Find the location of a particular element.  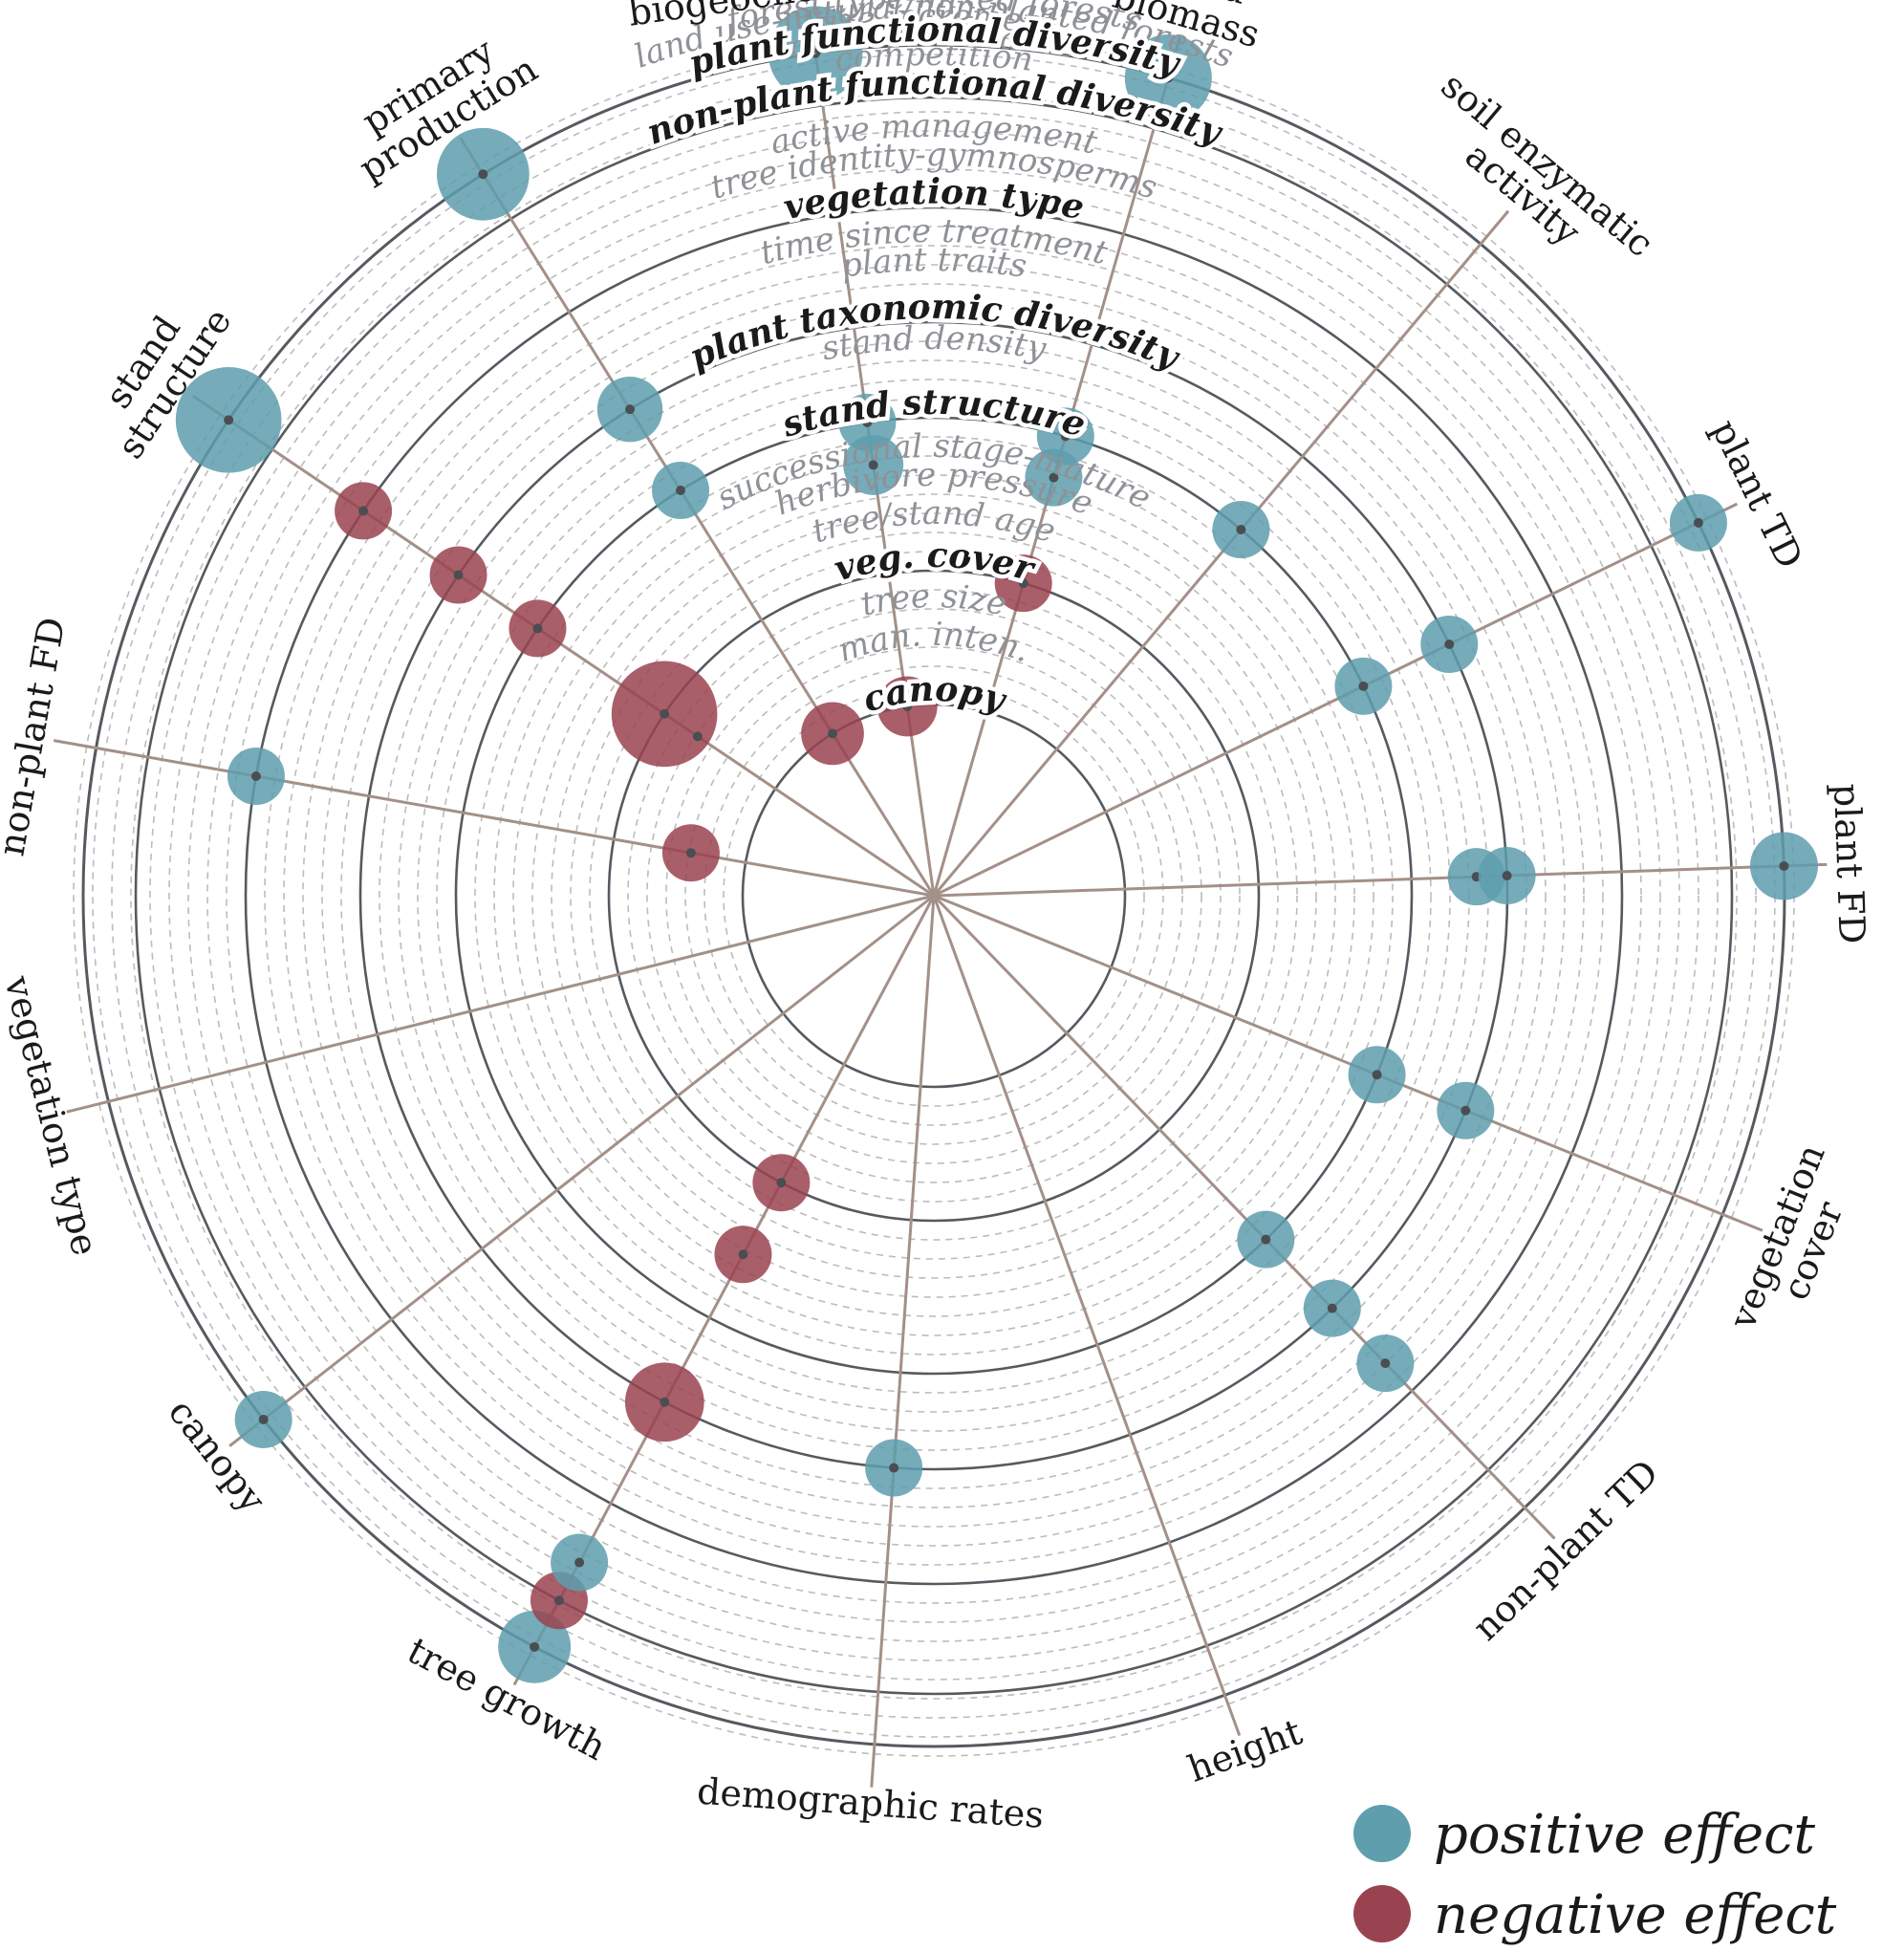

predictor-ring is located at coordinates (934, 896).